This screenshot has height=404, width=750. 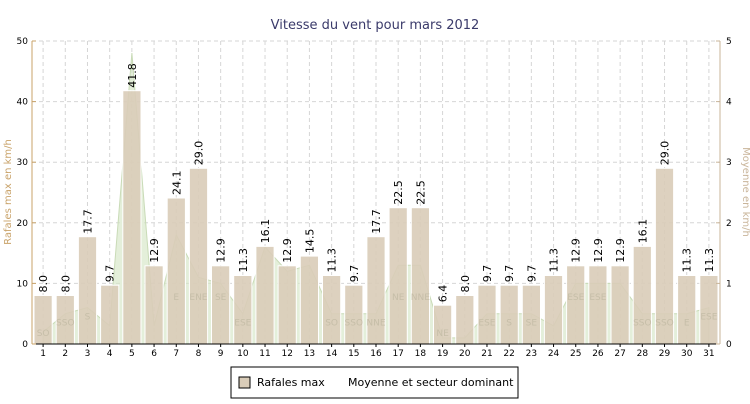 I want to click on y-tick-label-left: 0, so click(x=25, y=345).